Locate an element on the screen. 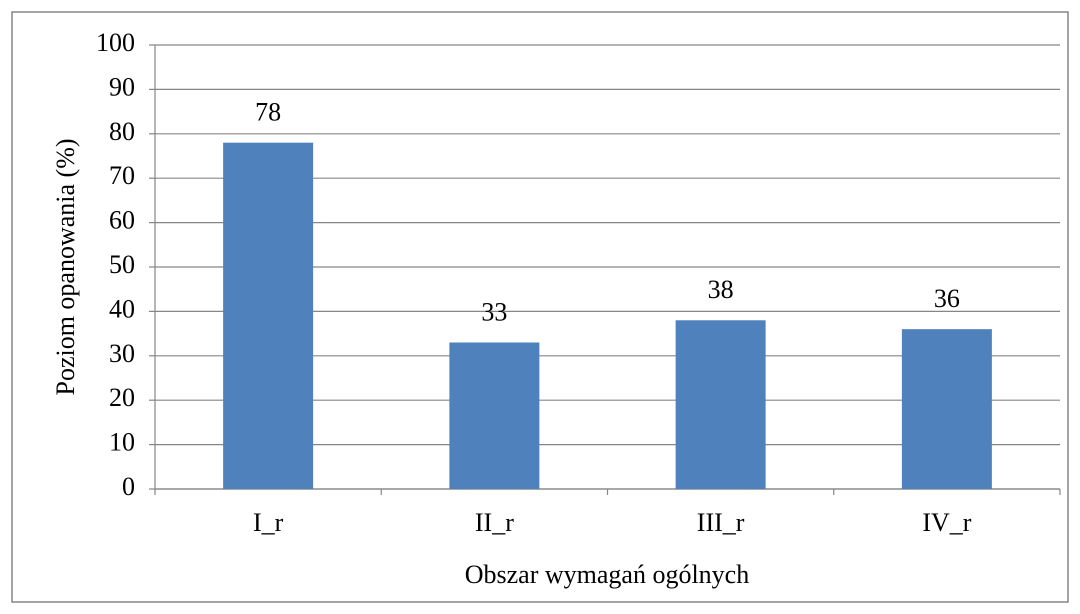 Image resolution: width=1080 pixels, height=614 pixels. data-label: 36 is located at coordinates (947, 298).